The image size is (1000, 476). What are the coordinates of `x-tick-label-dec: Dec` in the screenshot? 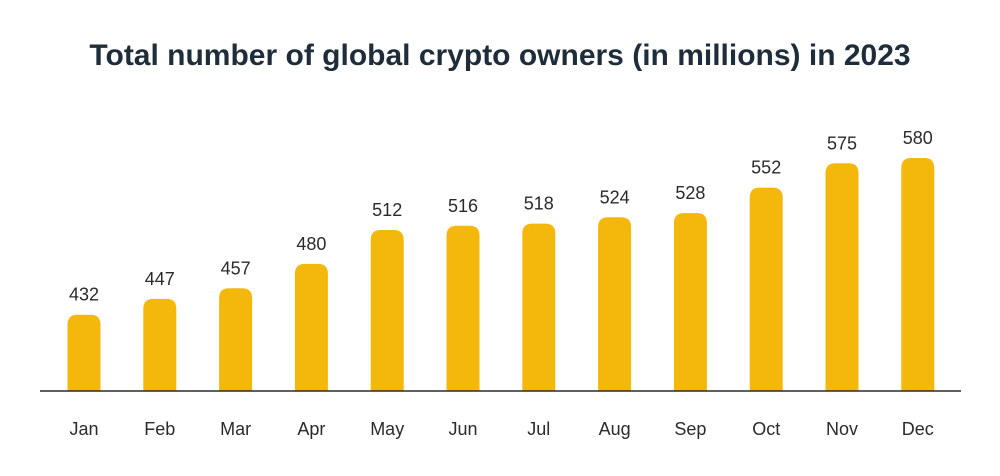 It's located at (918, 429).